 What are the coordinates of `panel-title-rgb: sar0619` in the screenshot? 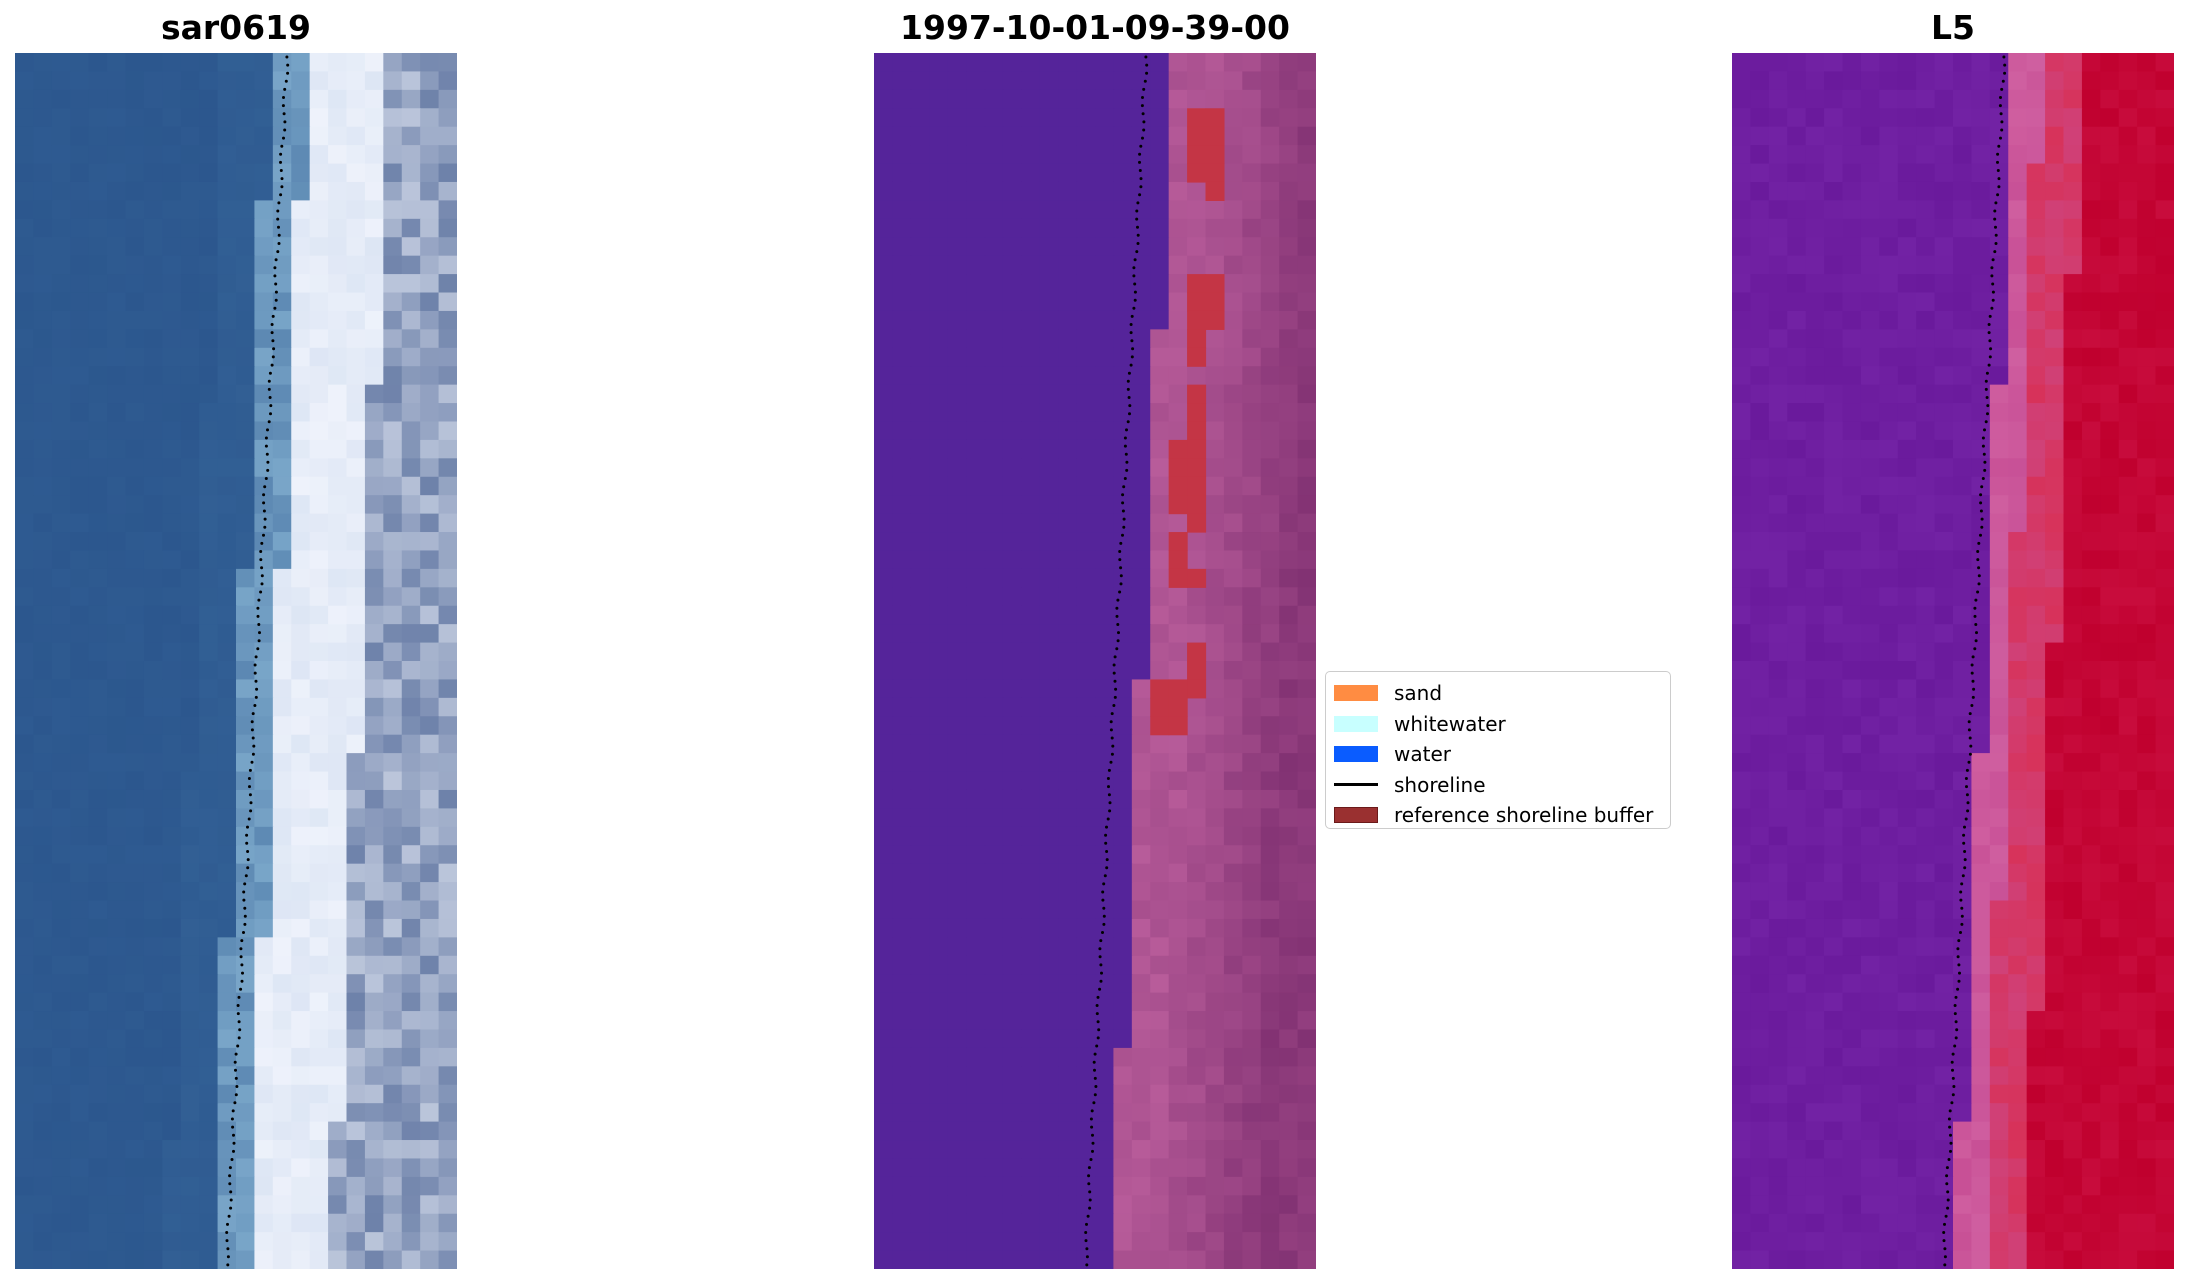 It's located at (236, 27).